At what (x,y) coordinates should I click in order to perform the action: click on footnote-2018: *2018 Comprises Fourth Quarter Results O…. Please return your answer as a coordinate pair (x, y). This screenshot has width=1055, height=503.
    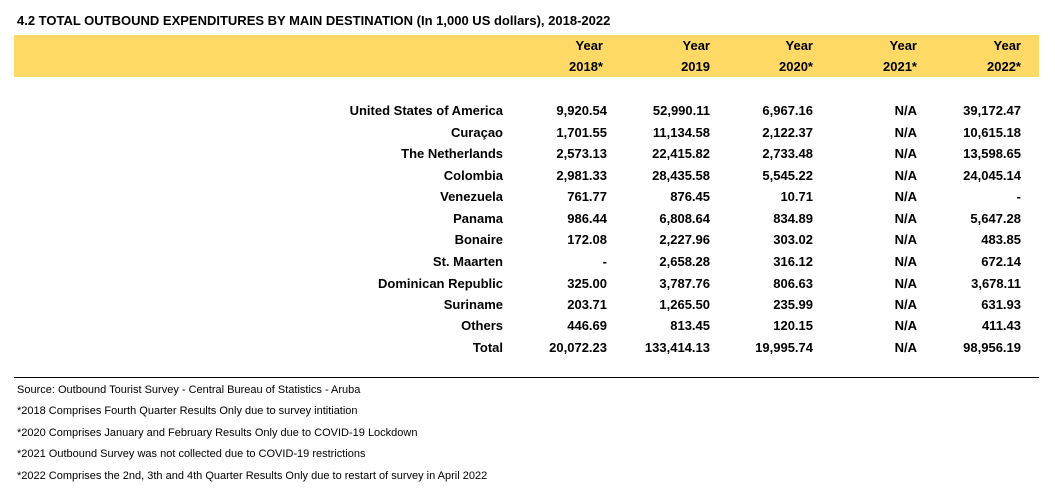
    Looking at the image, I should click on (187, 411).